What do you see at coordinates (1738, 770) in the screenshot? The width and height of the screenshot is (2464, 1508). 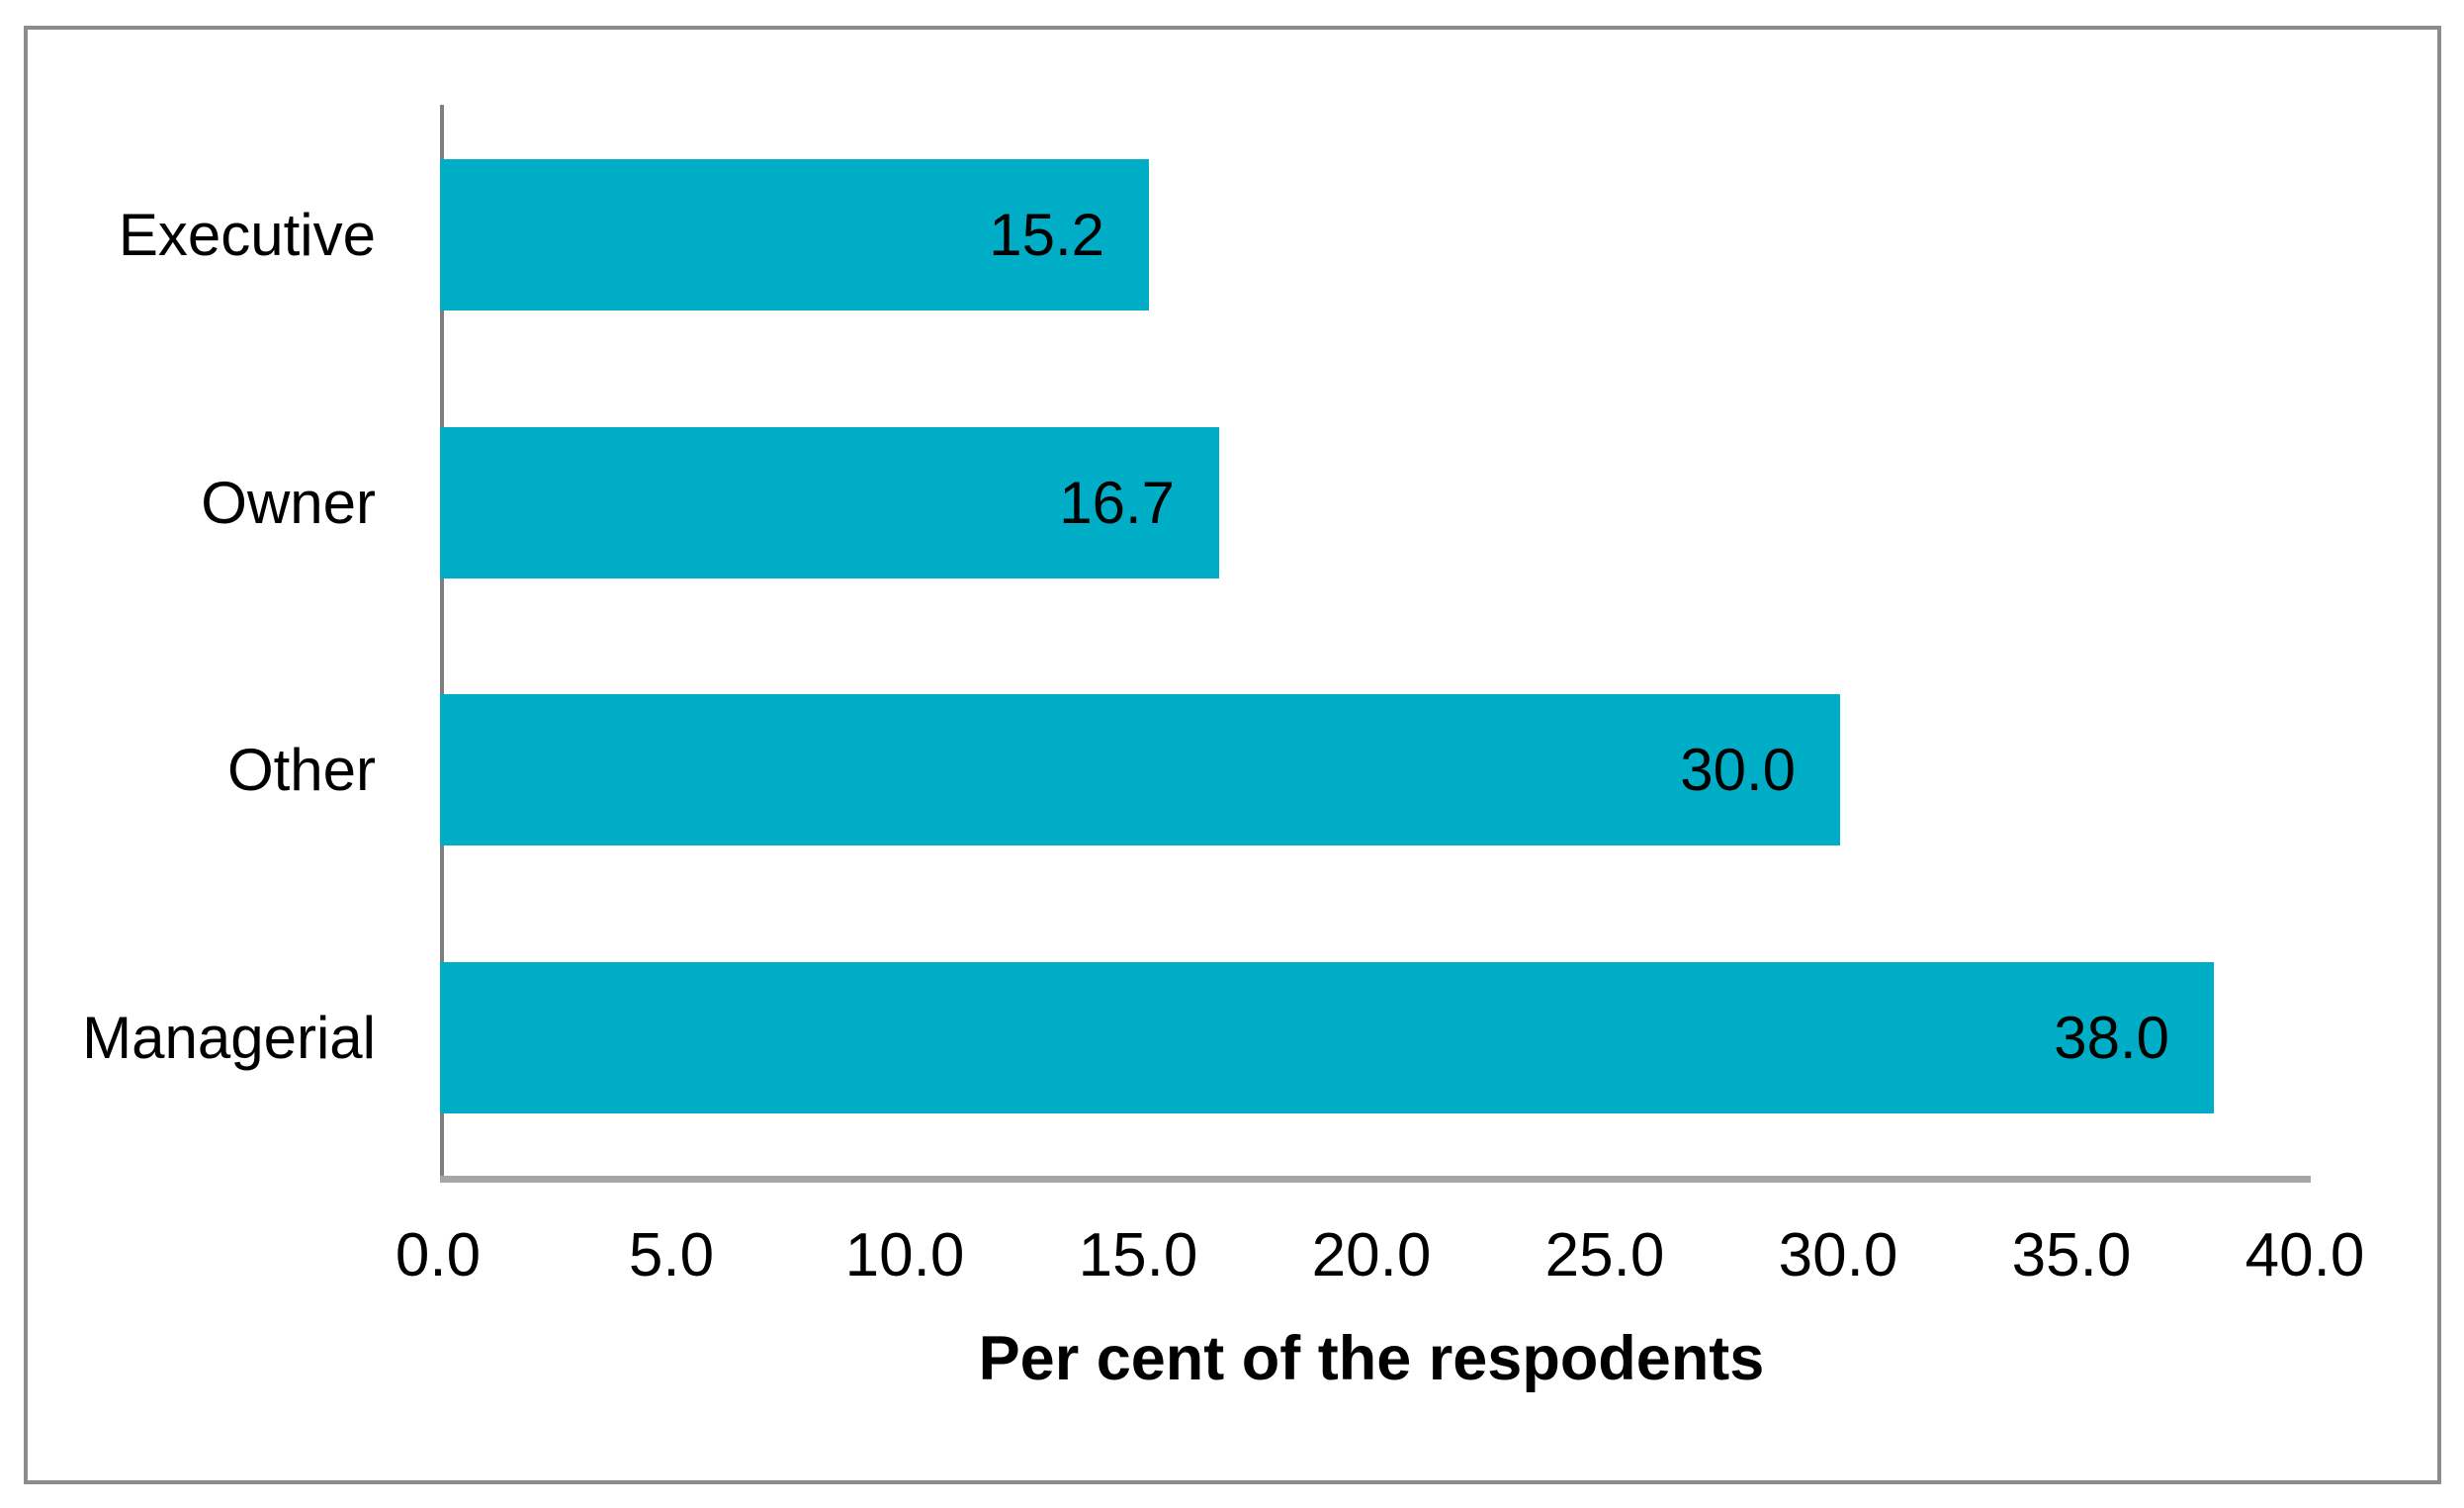 I see `bar-value-label: 30.0` at bounding box center [1738, 770].